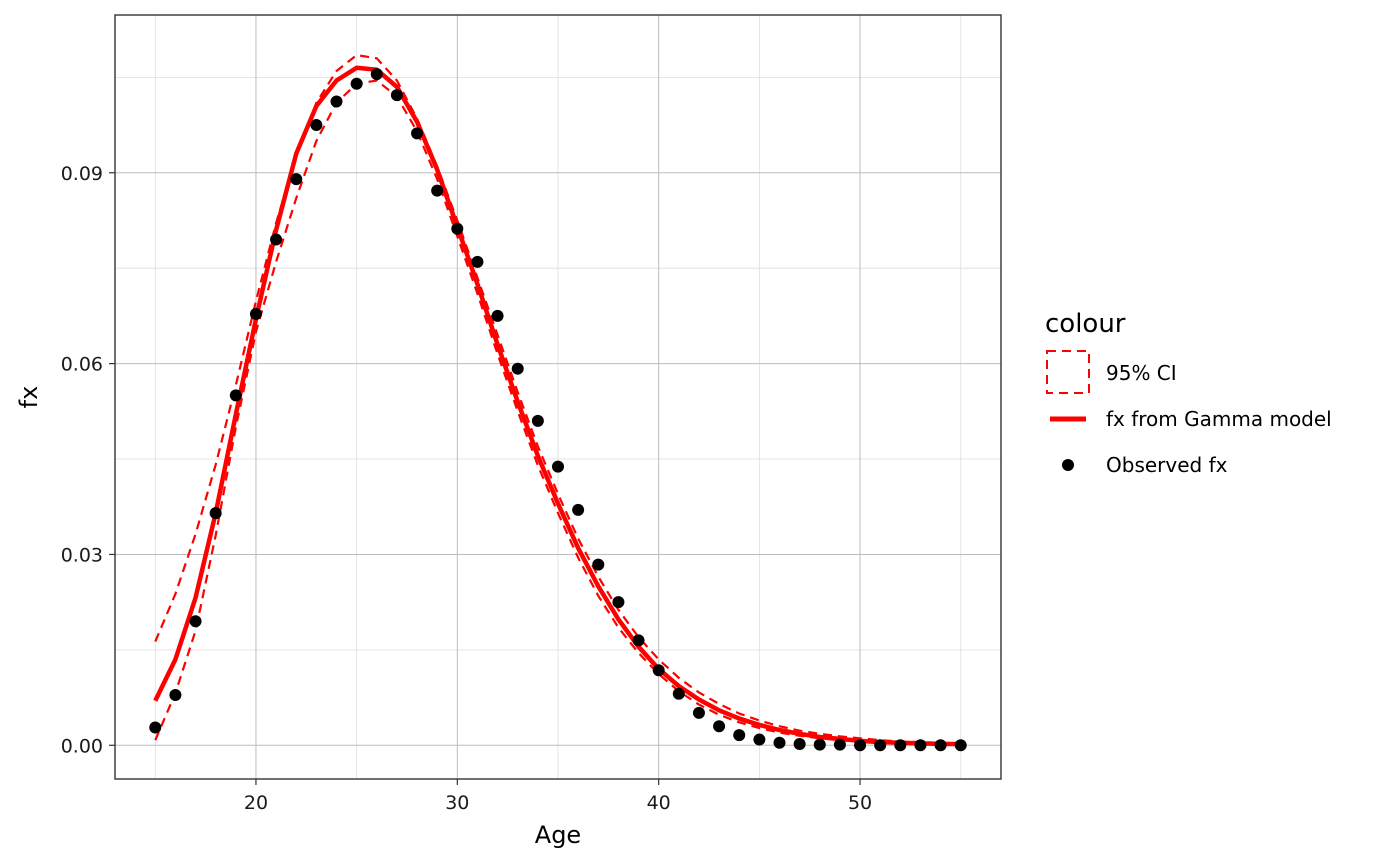  I want to click on legend-title: colour, so click(1085, 324).